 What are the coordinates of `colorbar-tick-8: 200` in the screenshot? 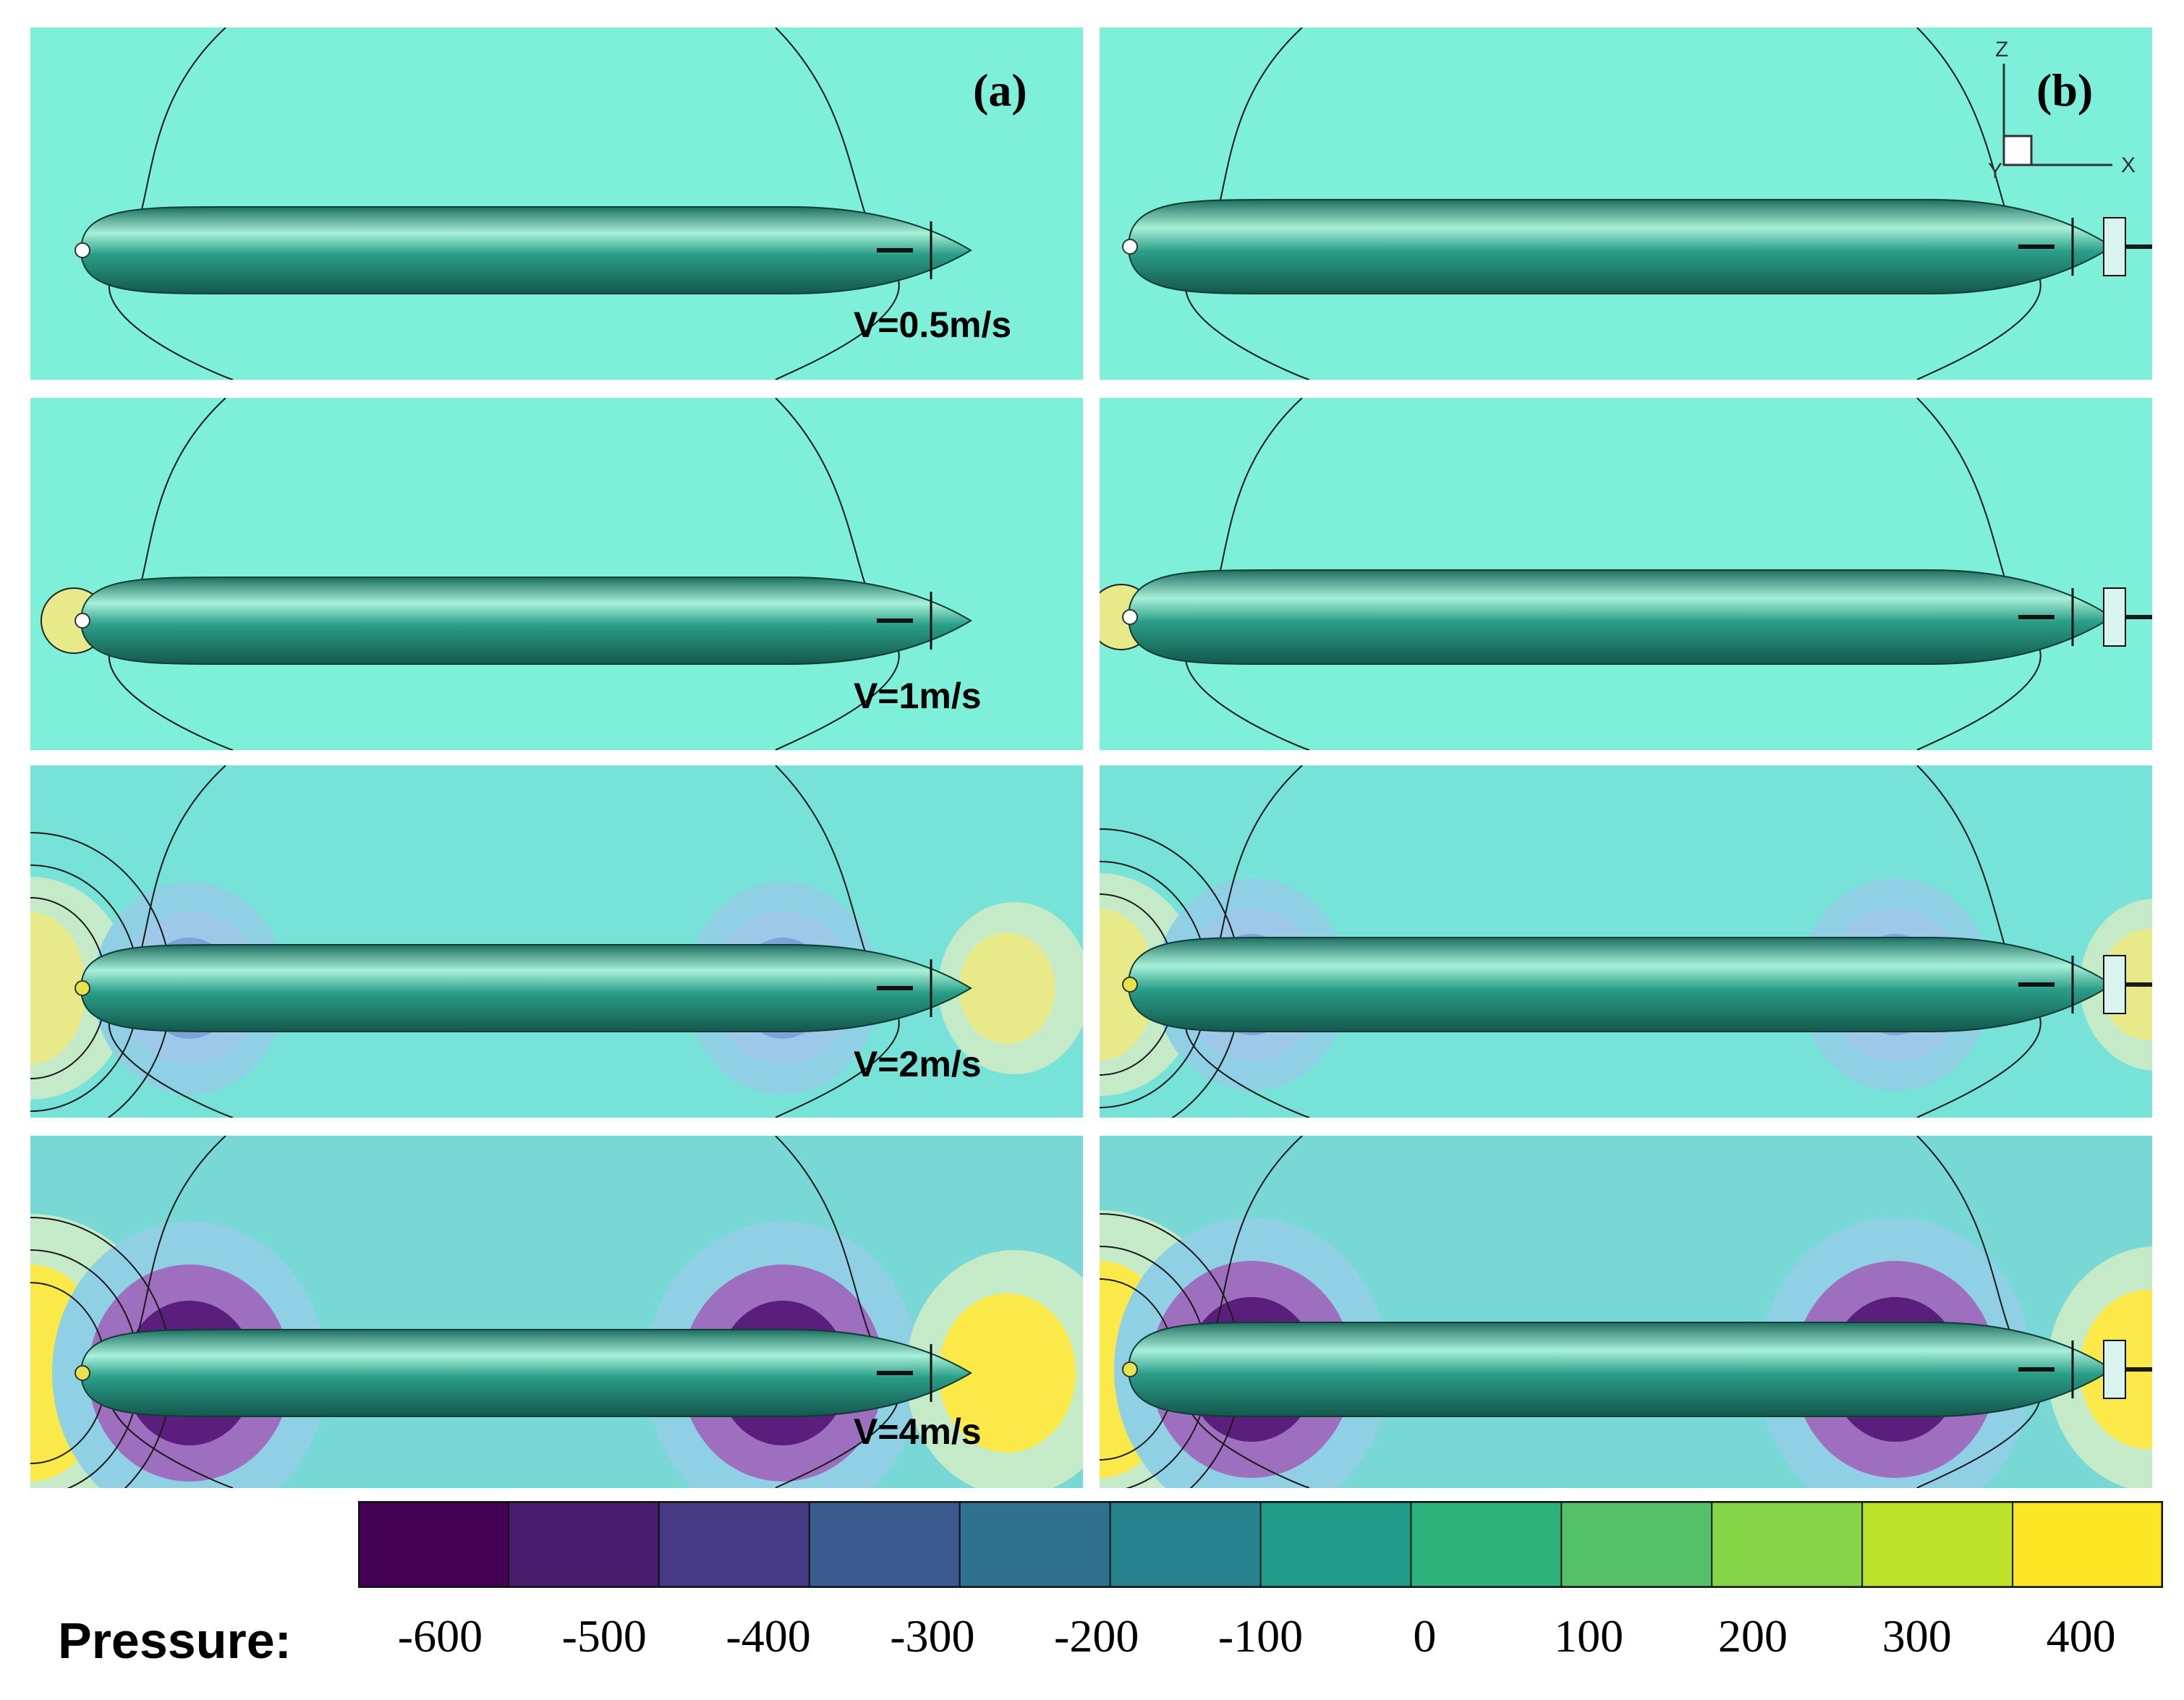 It's located at (1752, 1636).